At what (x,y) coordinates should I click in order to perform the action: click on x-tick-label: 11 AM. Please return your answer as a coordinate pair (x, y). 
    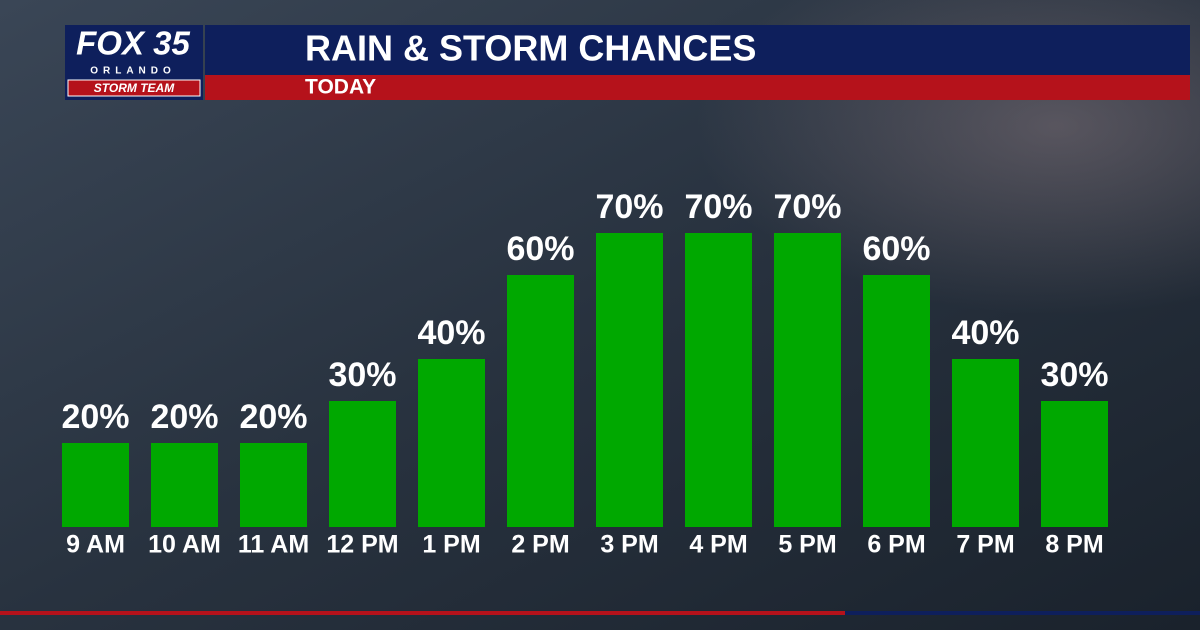
    Looking at the image, I should click on (273, 545).